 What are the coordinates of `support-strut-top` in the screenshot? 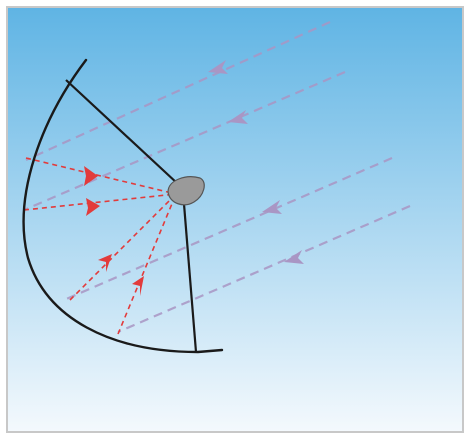 It's located at (122, 132).